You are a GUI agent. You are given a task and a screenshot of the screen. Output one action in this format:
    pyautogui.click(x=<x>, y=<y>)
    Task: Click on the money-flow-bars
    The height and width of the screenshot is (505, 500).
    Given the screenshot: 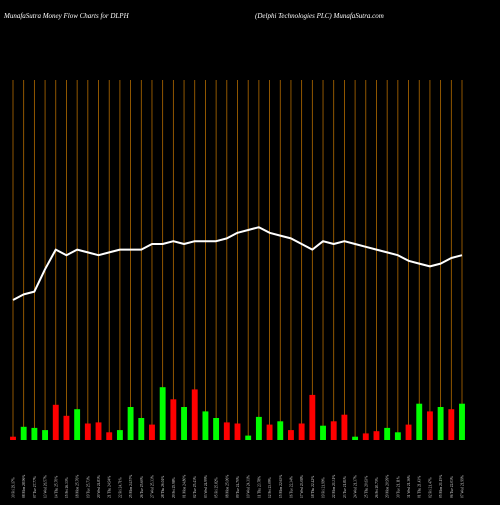 What is the action you would take?
    pyautogui.click(x=237, y=413)
    